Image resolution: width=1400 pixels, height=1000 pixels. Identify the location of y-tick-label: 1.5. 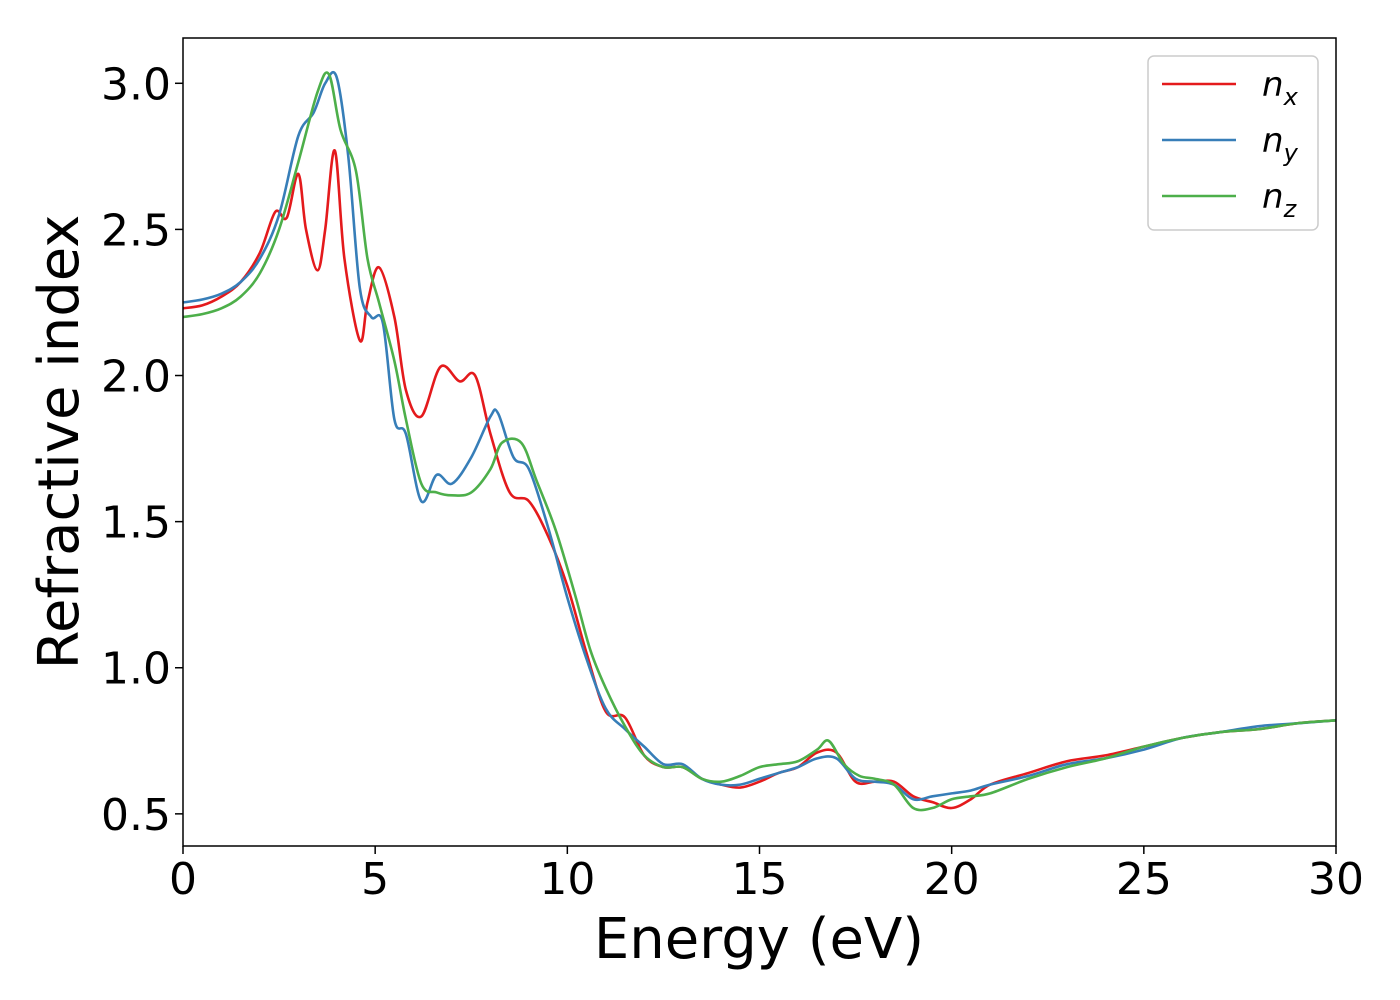
(136, 523).